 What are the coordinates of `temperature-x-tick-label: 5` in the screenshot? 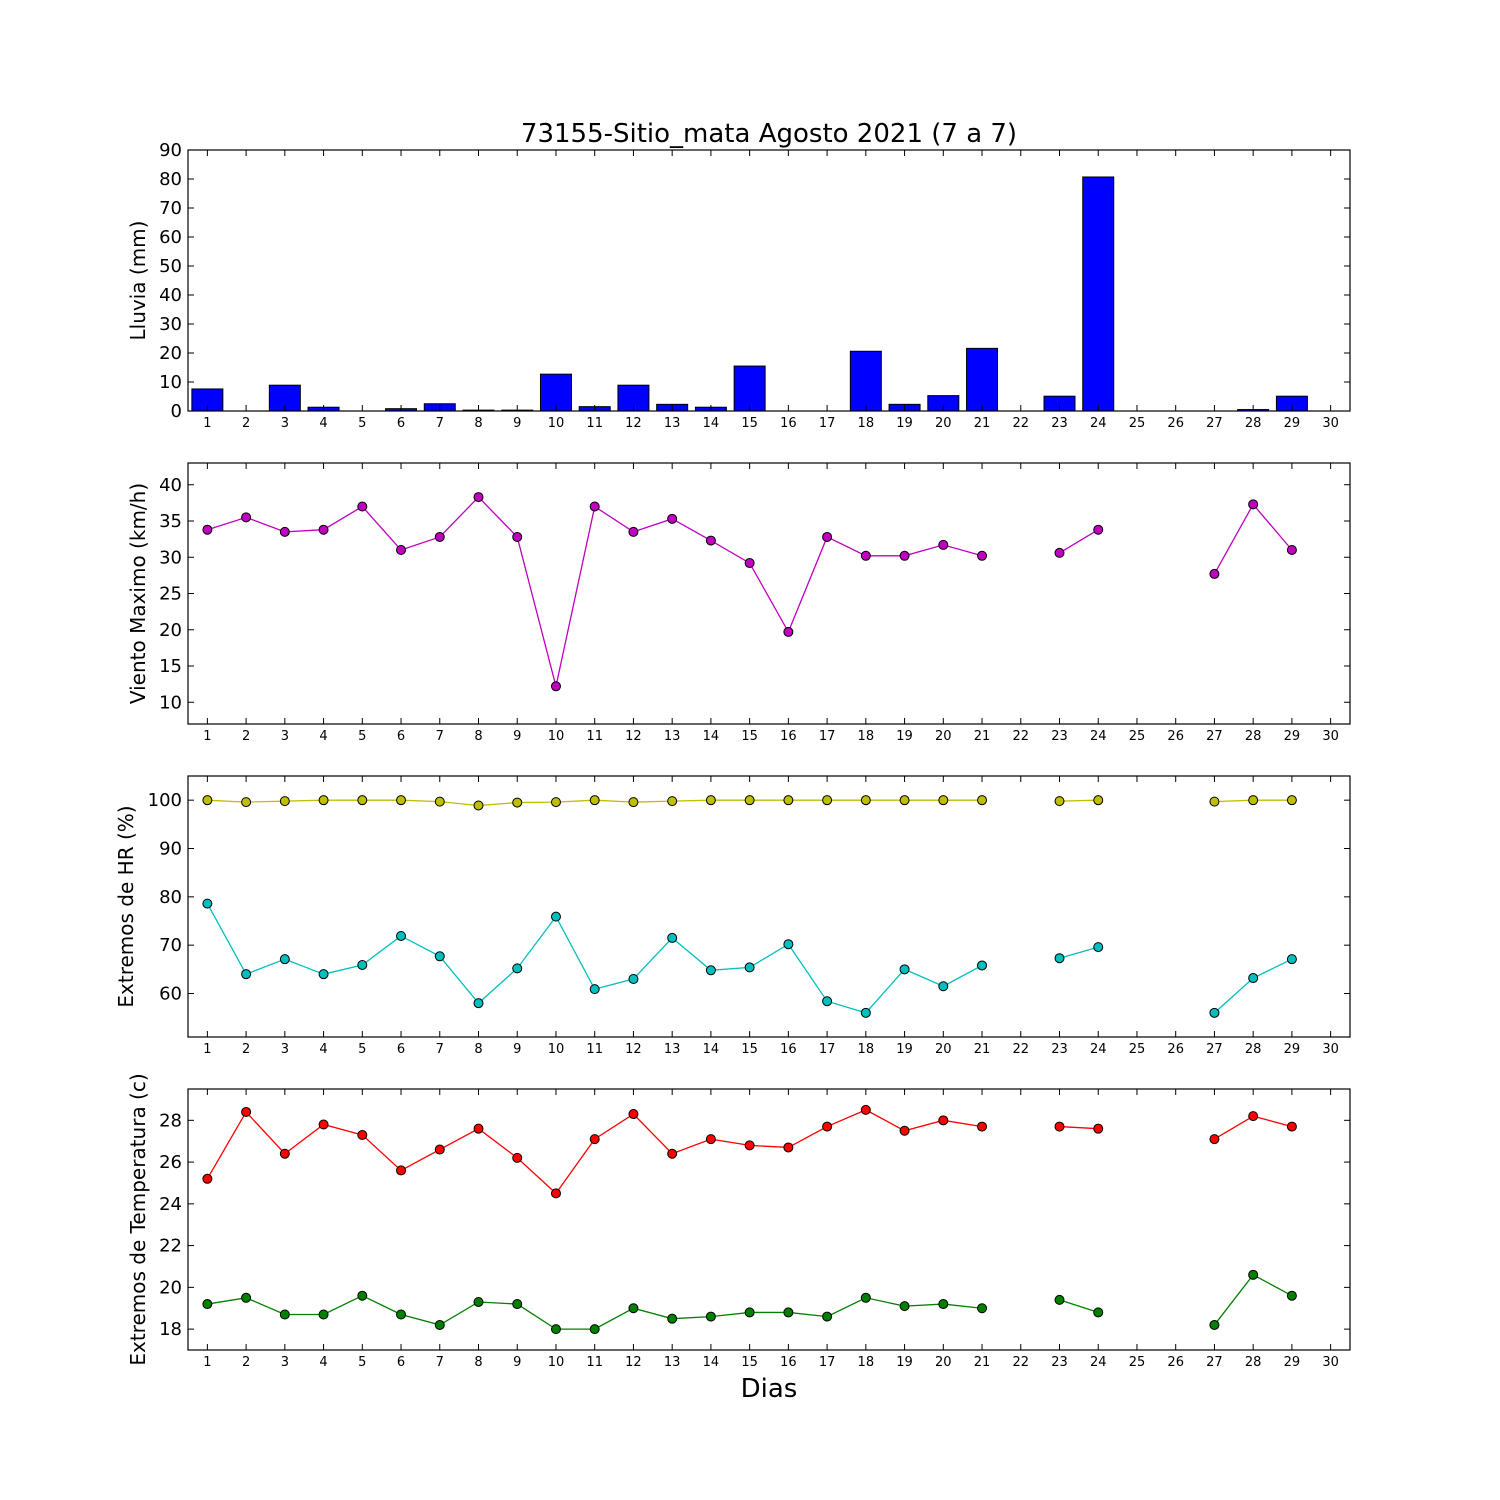 It's located at (362, 1362).